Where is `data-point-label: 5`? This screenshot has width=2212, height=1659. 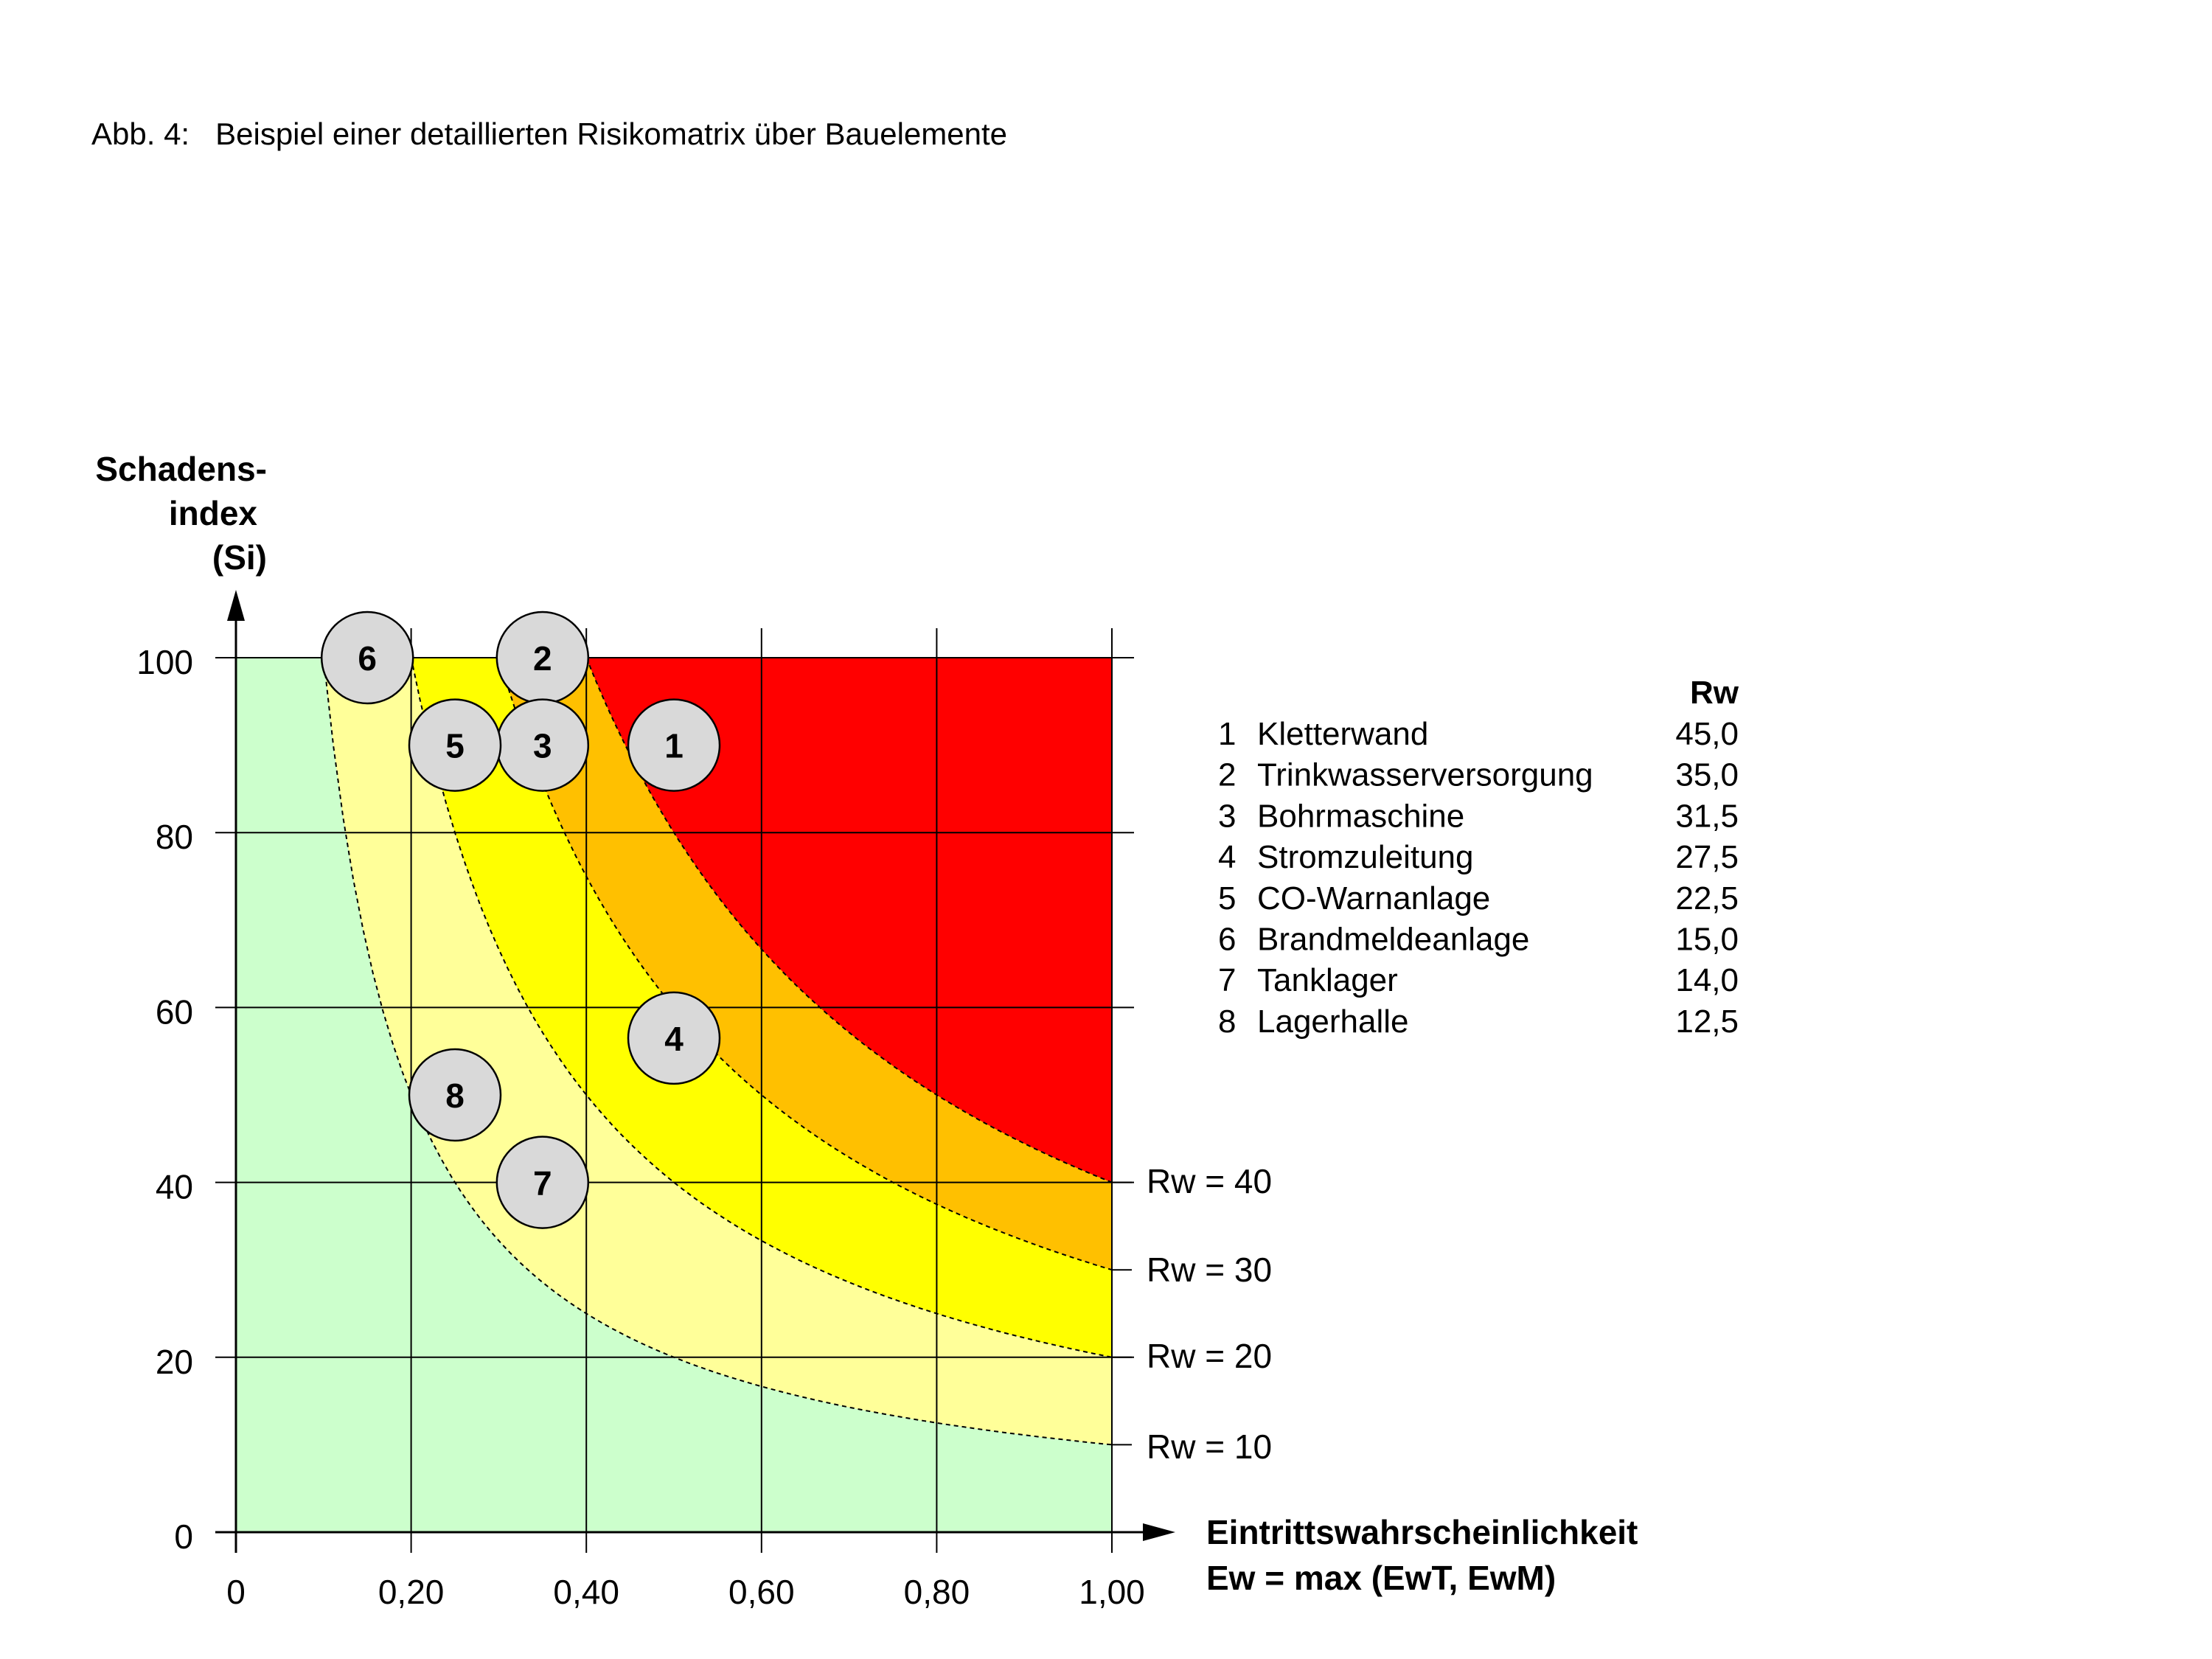
data-point-label: 5 is located at coordinates (455, 746).